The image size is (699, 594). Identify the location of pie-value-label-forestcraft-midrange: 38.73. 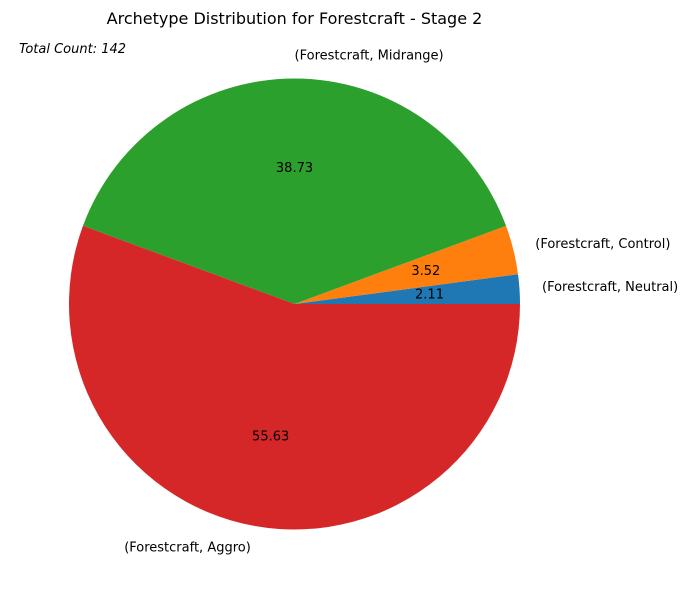
(294, 168).